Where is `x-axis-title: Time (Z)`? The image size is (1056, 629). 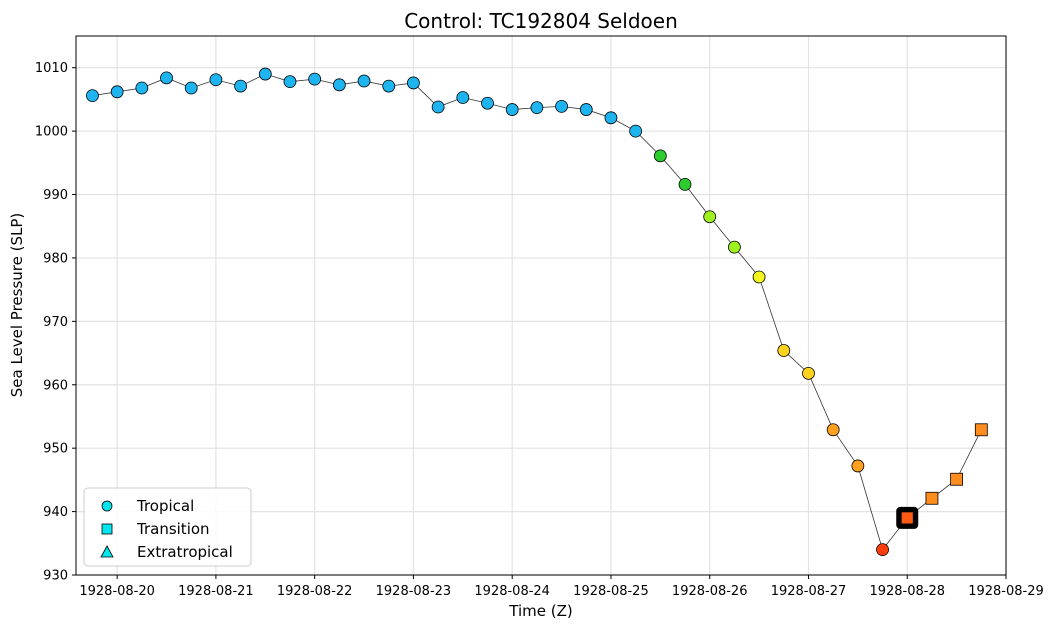 x-axis-title: Time (Z) is located at coordinates (540, 611).